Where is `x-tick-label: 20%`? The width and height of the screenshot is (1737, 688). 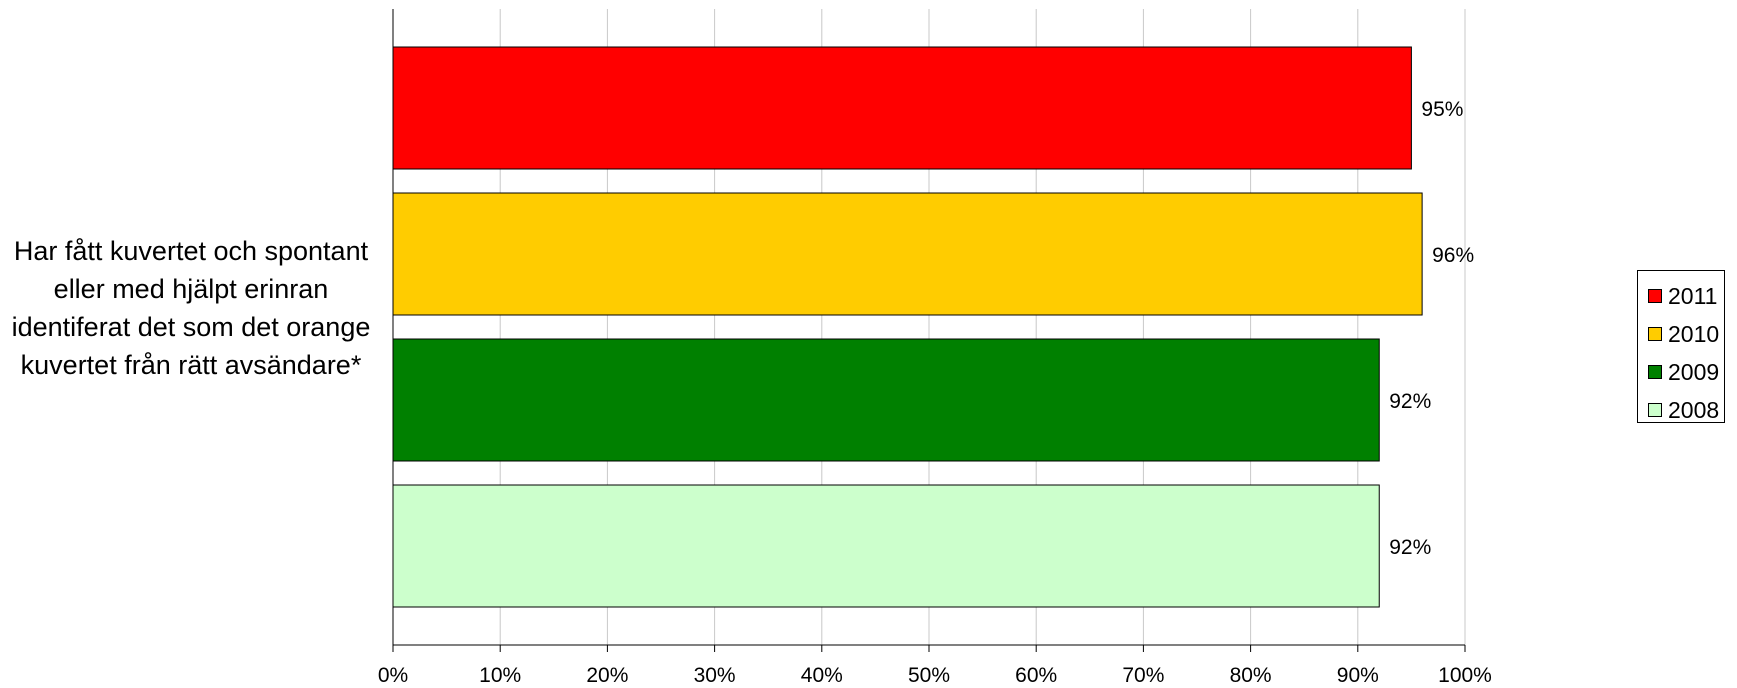 x-tick-label: 20% is located at coordinates (607, 675).